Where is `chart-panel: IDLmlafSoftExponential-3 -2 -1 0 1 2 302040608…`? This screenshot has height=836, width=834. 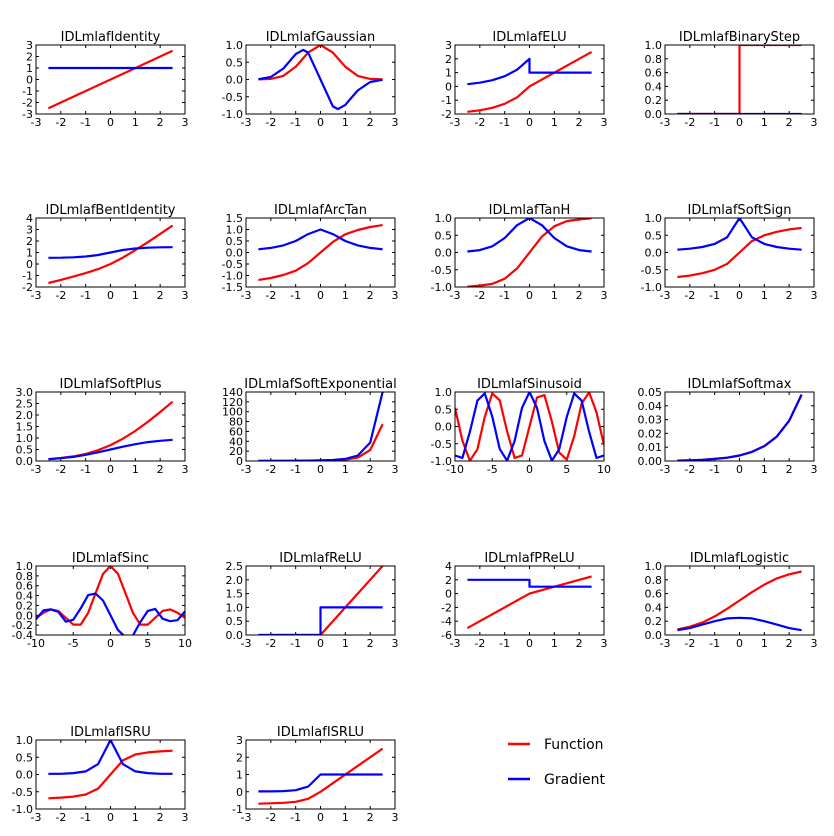
chart-panel: IDLmlafSoftExponential-3 -2 -1 0 1 2 302040608… is located at coordinates (310, 426).